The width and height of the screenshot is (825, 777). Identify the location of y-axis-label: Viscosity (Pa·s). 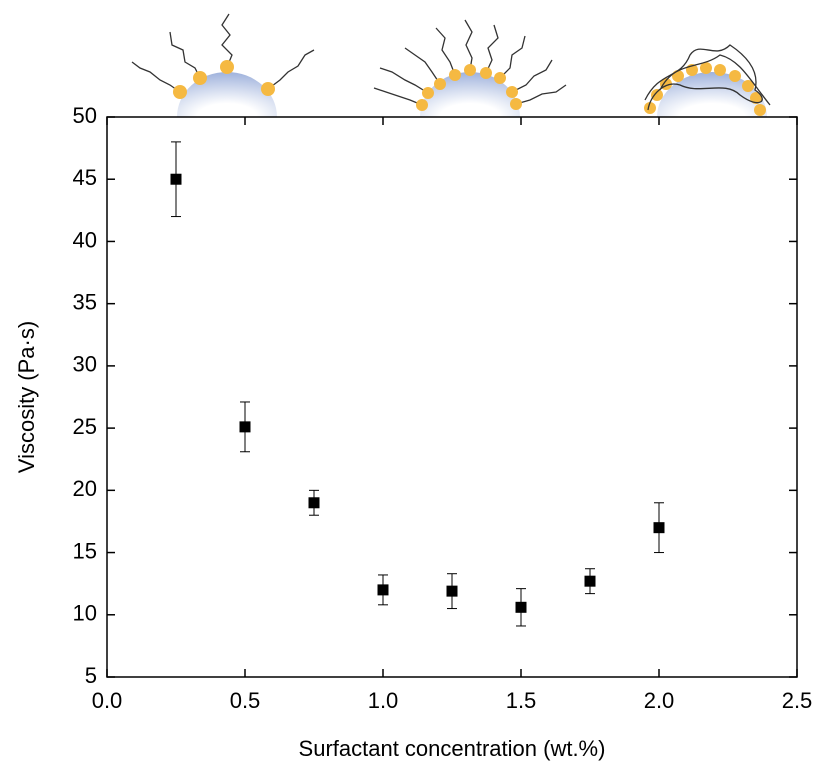
(26, 397).